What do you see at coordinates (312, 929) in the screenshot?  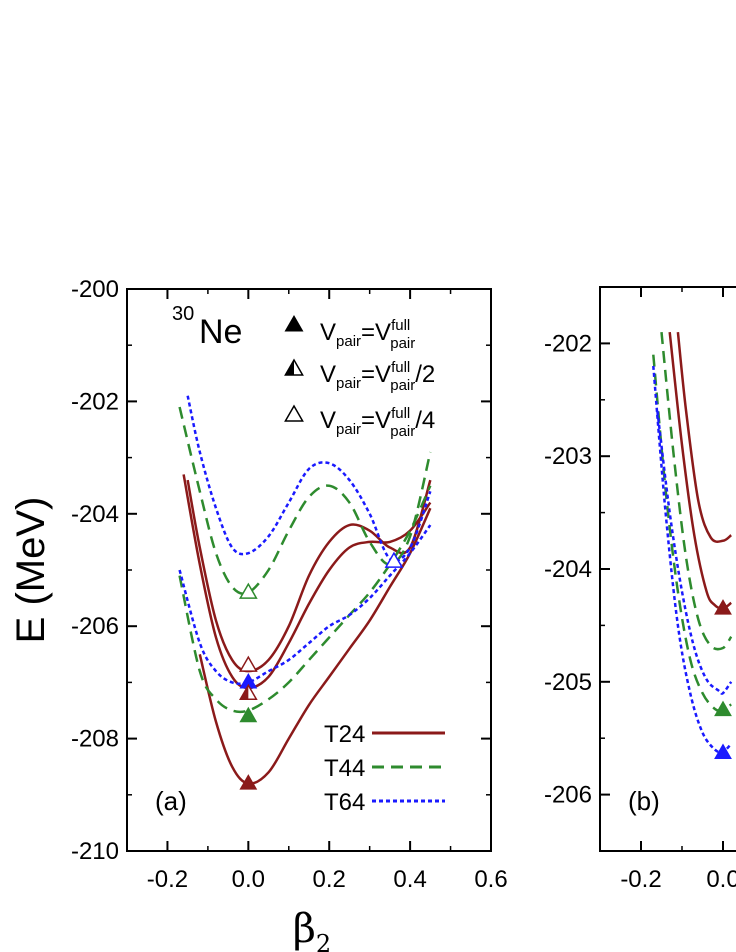 I see `x-axis-title: β2` at bounding box center [312, 929].